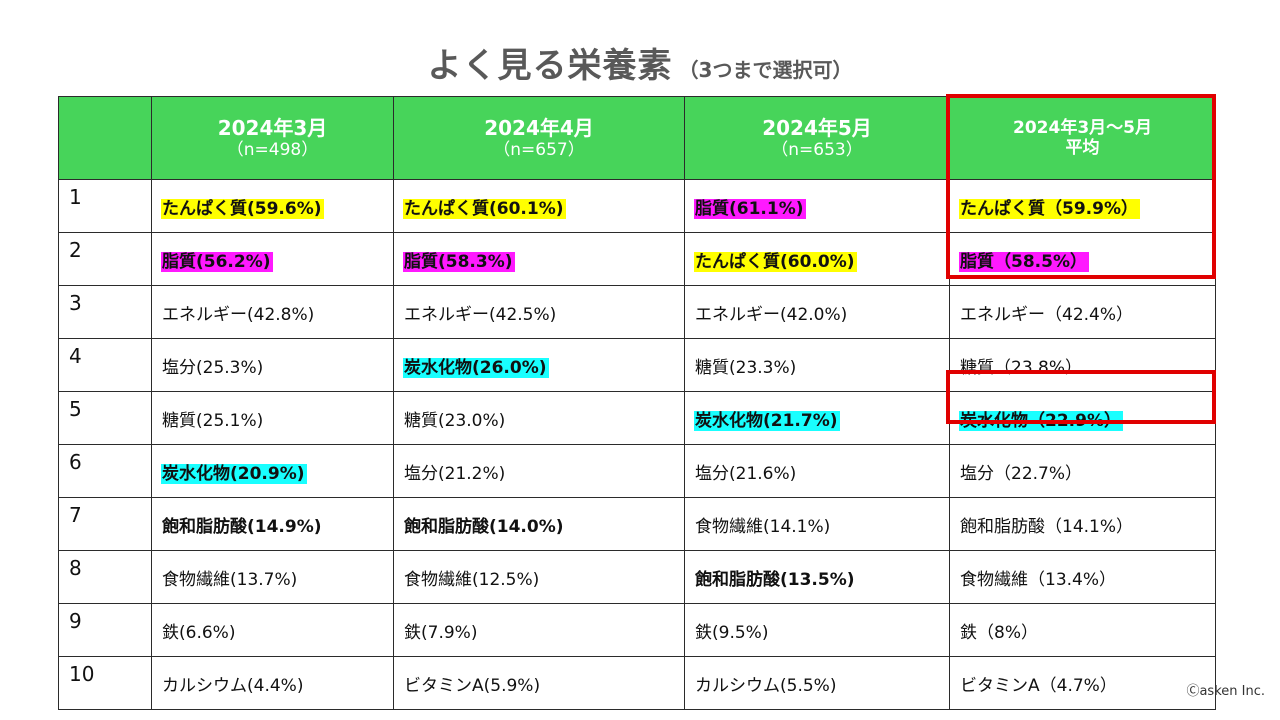  What do you see at coordinates (750, 208) in the screenshot?
I see `nutrient-value: 脂質(61.1%)` at bounding box center [750, 208].